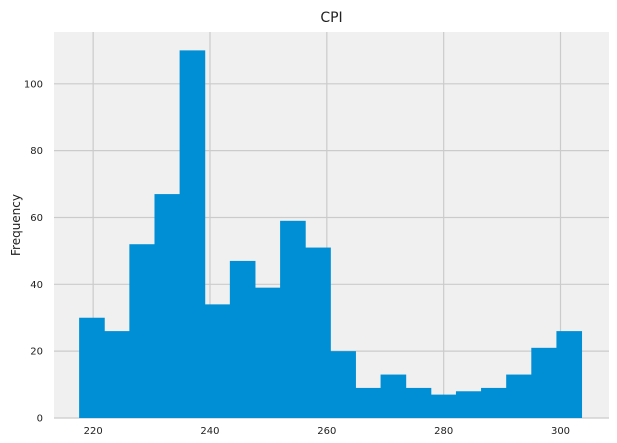  What do you see at coordinates (33, 84) in the screenshot?
I see `y-tick-label: 100` at bounding box center [33, 84].